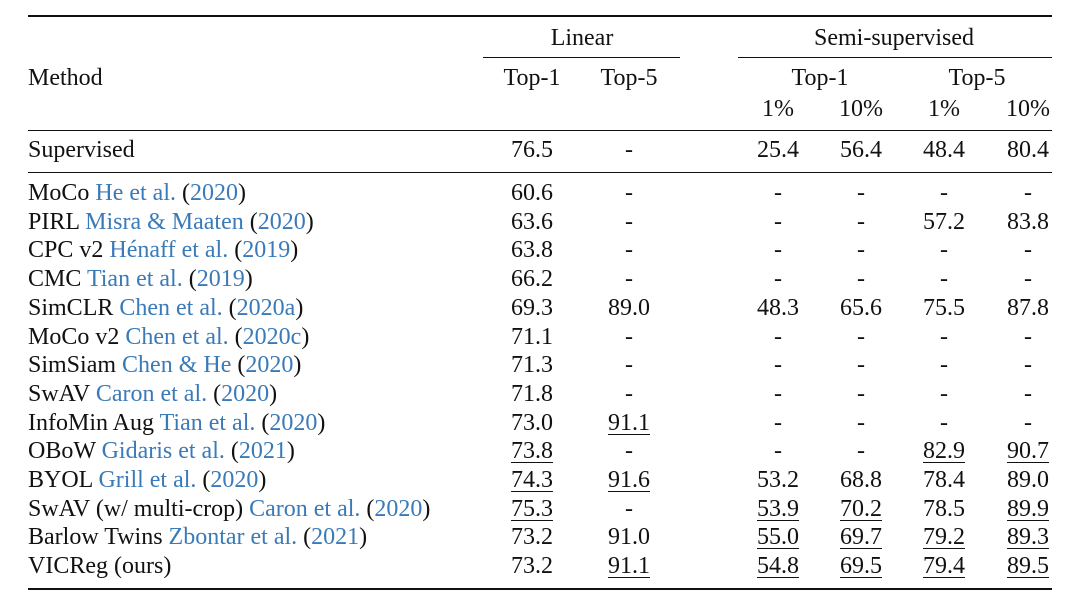 This screenshot has width=1080, height=610. What do you see at coordinates (944, 109) in the screenshot?
I see `semi-top5-1pct-header: 1%` at bounding box center [944, 109].